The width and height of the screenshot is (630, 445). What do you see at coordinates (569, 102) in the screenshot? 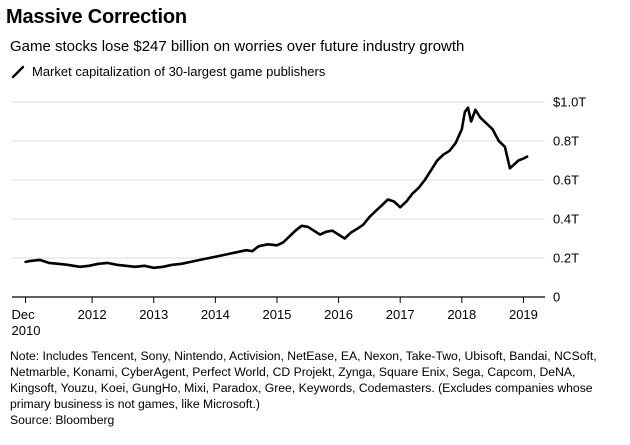
I see `y-tick-label: $1.0T` at bounding box center [569, 102].